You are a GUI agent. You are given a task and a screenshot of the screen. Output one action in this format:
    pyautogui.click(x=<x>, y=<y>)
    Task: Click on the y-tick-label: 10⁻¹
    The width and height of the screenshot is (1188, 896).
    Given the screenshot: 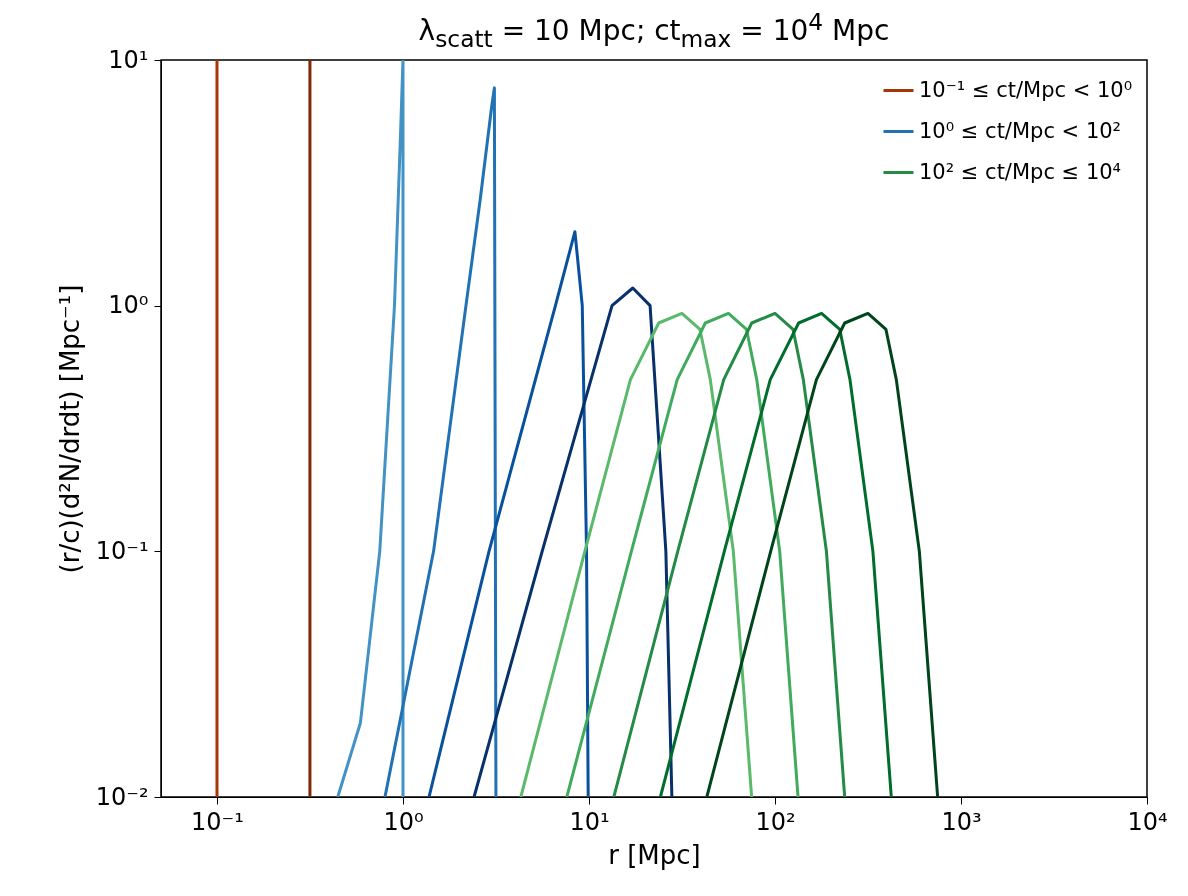 What is the action you would take?
    pyautogui.click(x=122, y=550)
    